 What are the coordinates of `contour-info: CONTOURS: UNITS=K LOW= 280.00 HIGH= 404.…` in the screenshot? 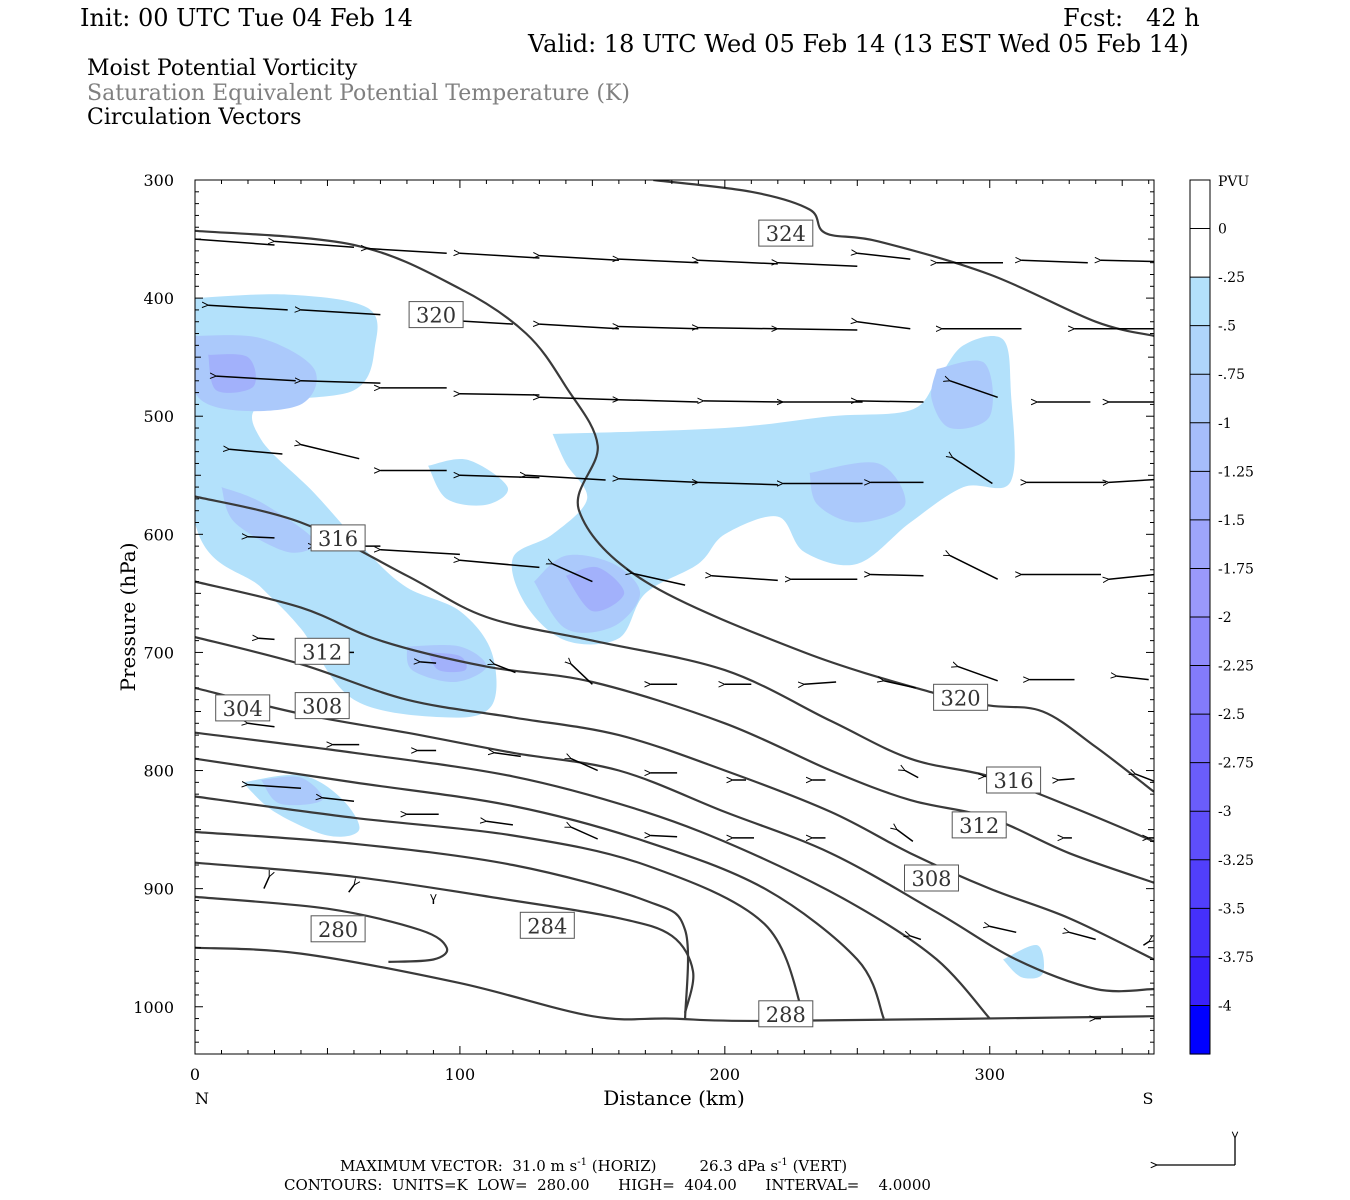 It's located at (607, 1185).